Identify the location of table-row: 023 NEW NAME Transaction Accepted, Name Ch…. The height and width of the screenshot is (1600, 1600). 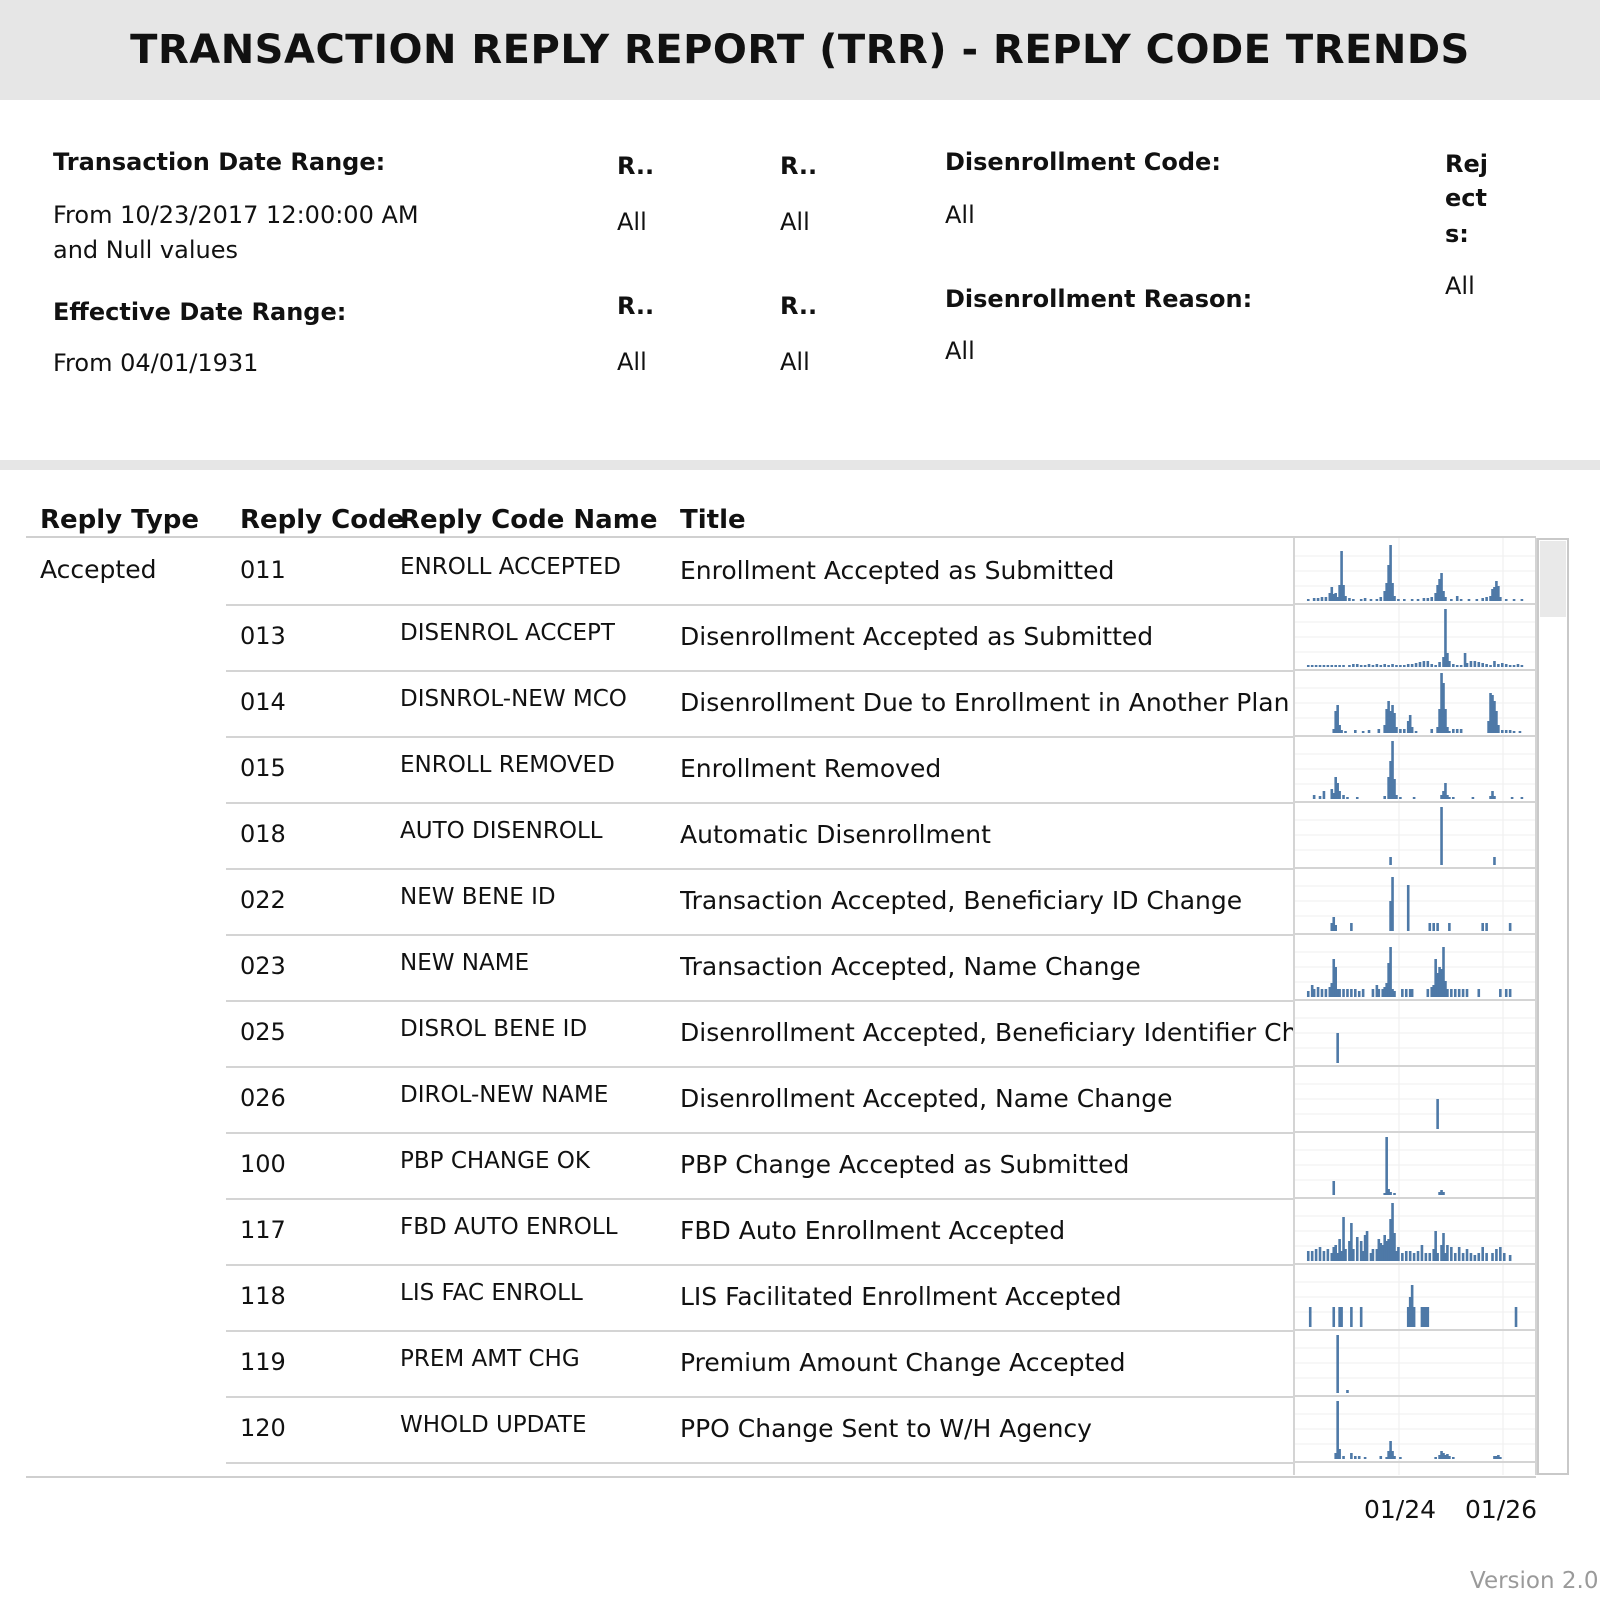
(759, 968).